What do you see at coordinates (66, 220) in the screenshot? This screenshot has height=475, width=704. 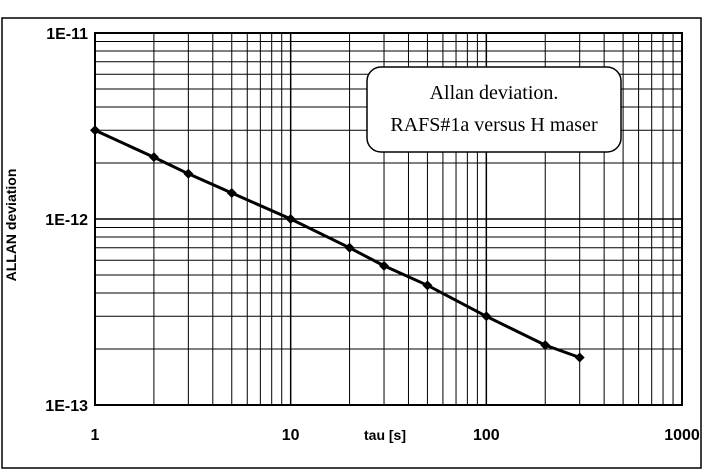 I see `y-tick-label: 1E-12` at bounding box center [66, 220].